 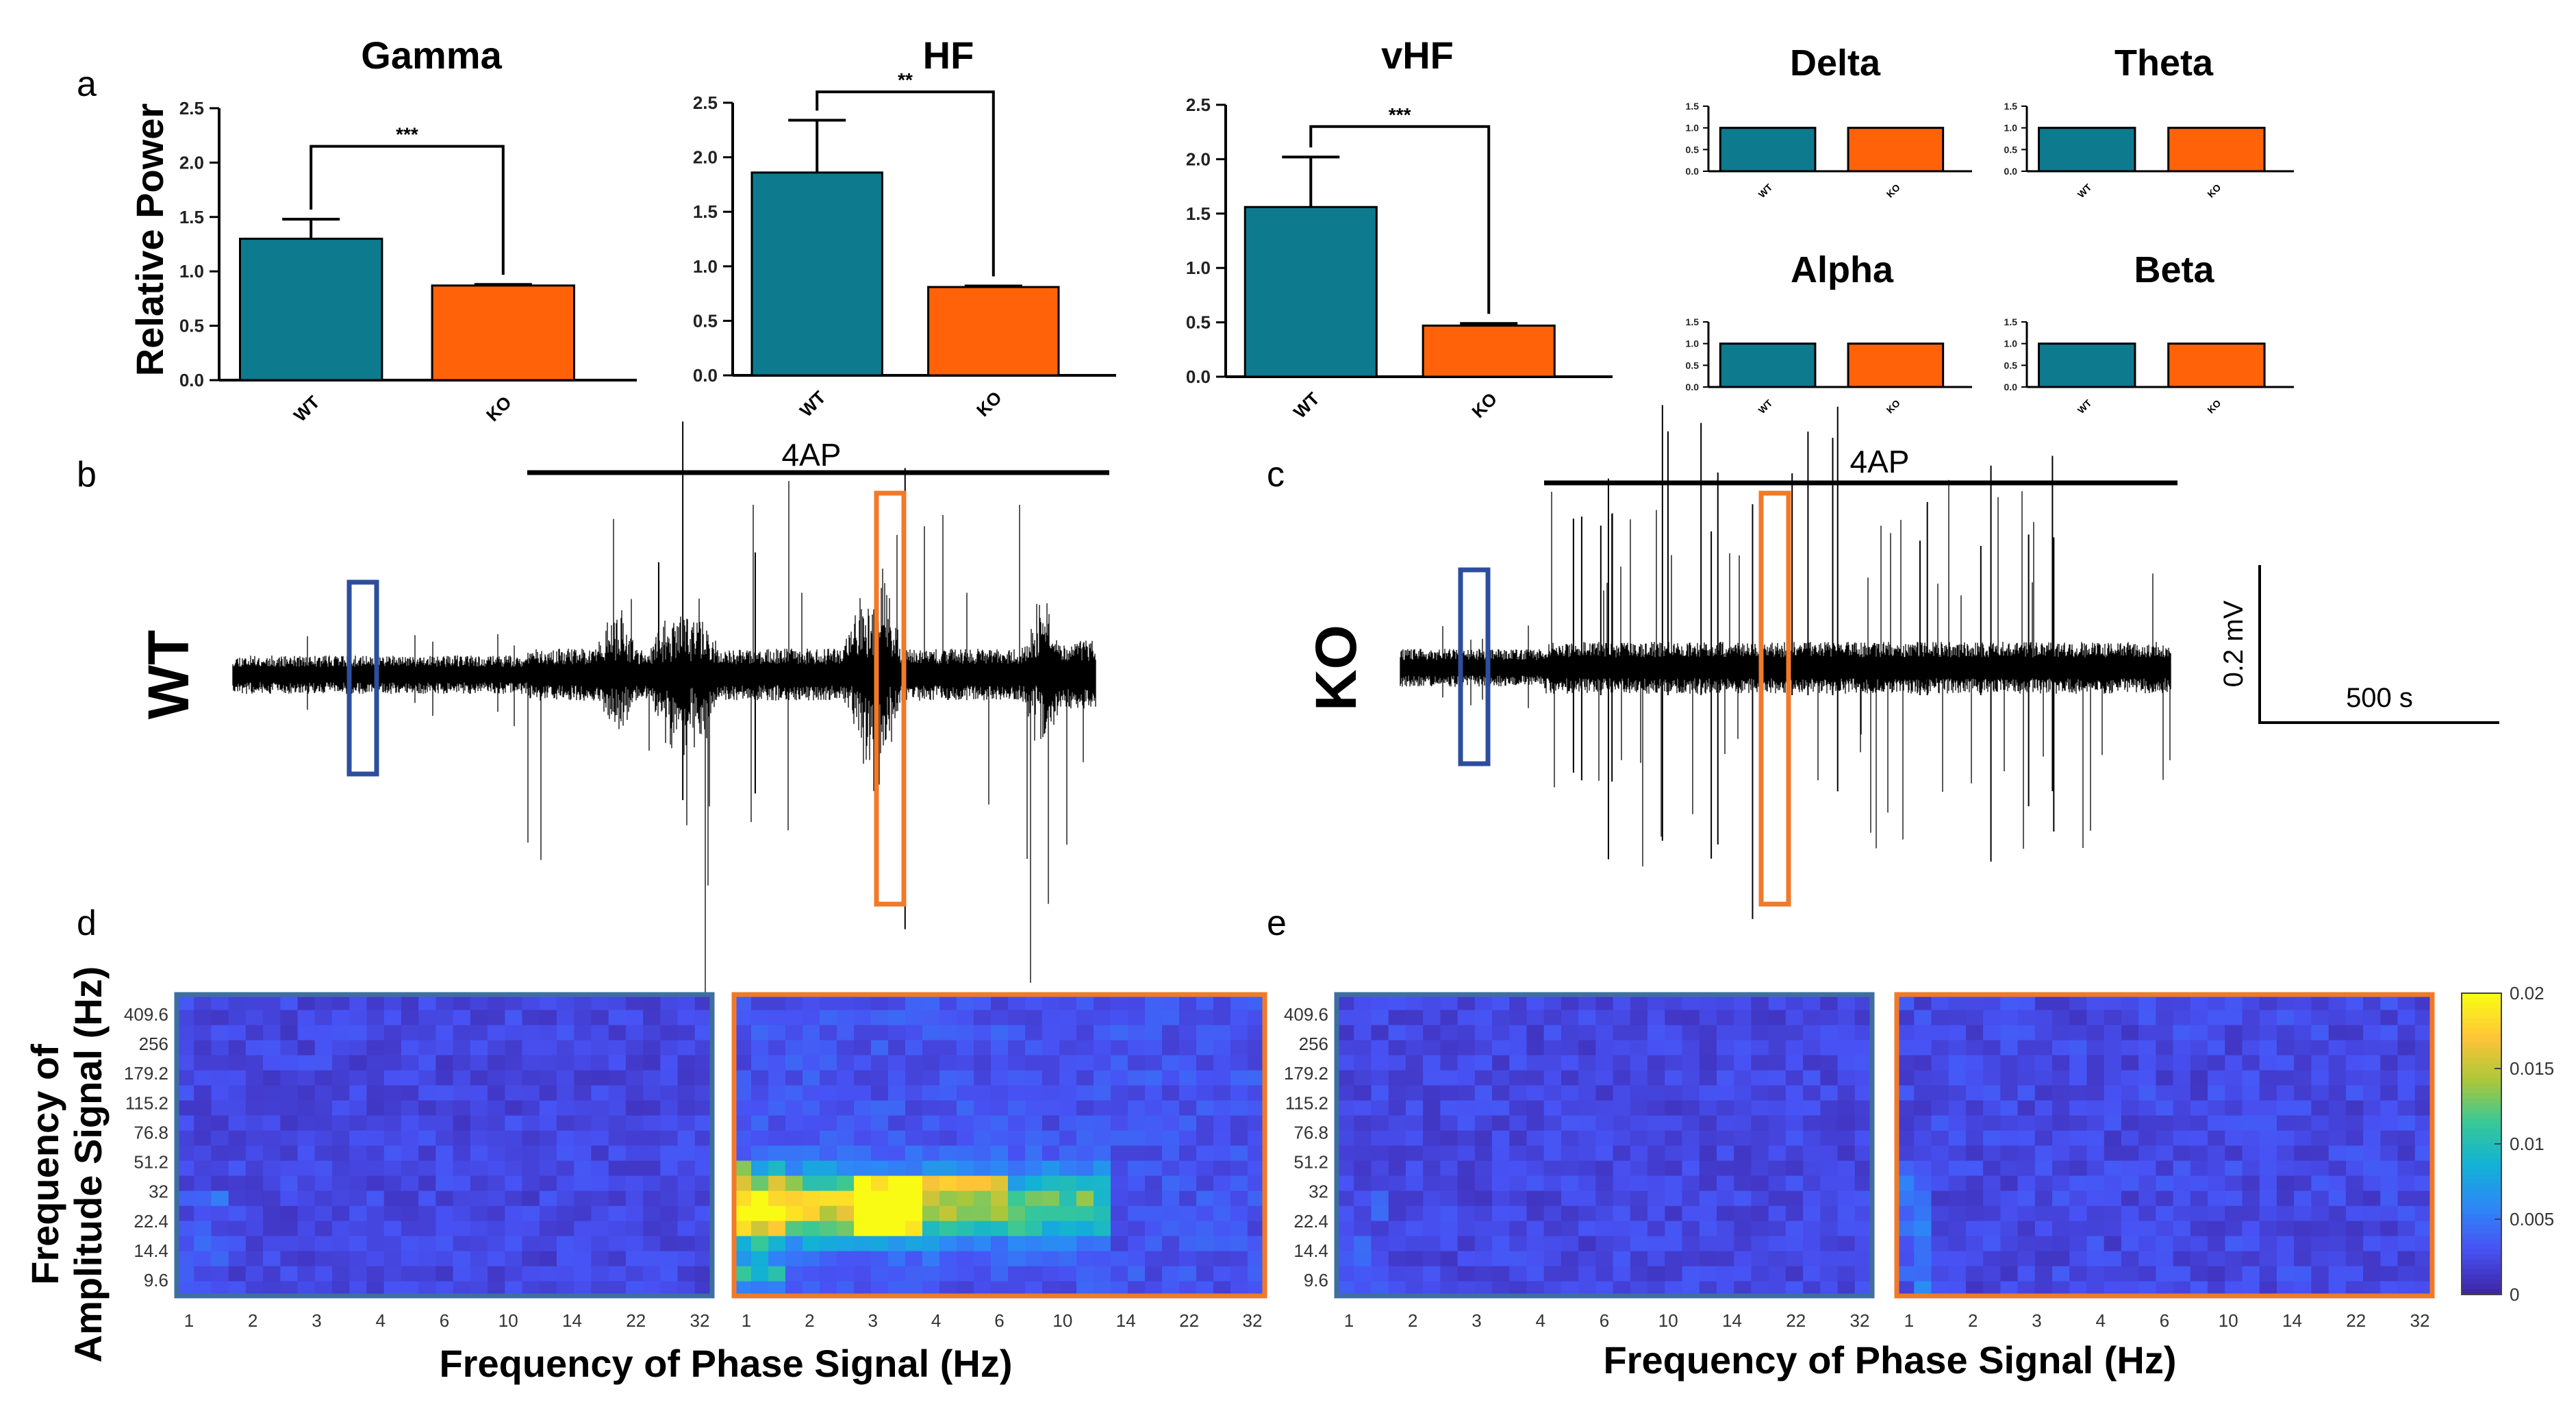 I want to click on bar-chart-hf: HF0.00.51.01.52.02.5WT KO**, so click(x=905, y=227).